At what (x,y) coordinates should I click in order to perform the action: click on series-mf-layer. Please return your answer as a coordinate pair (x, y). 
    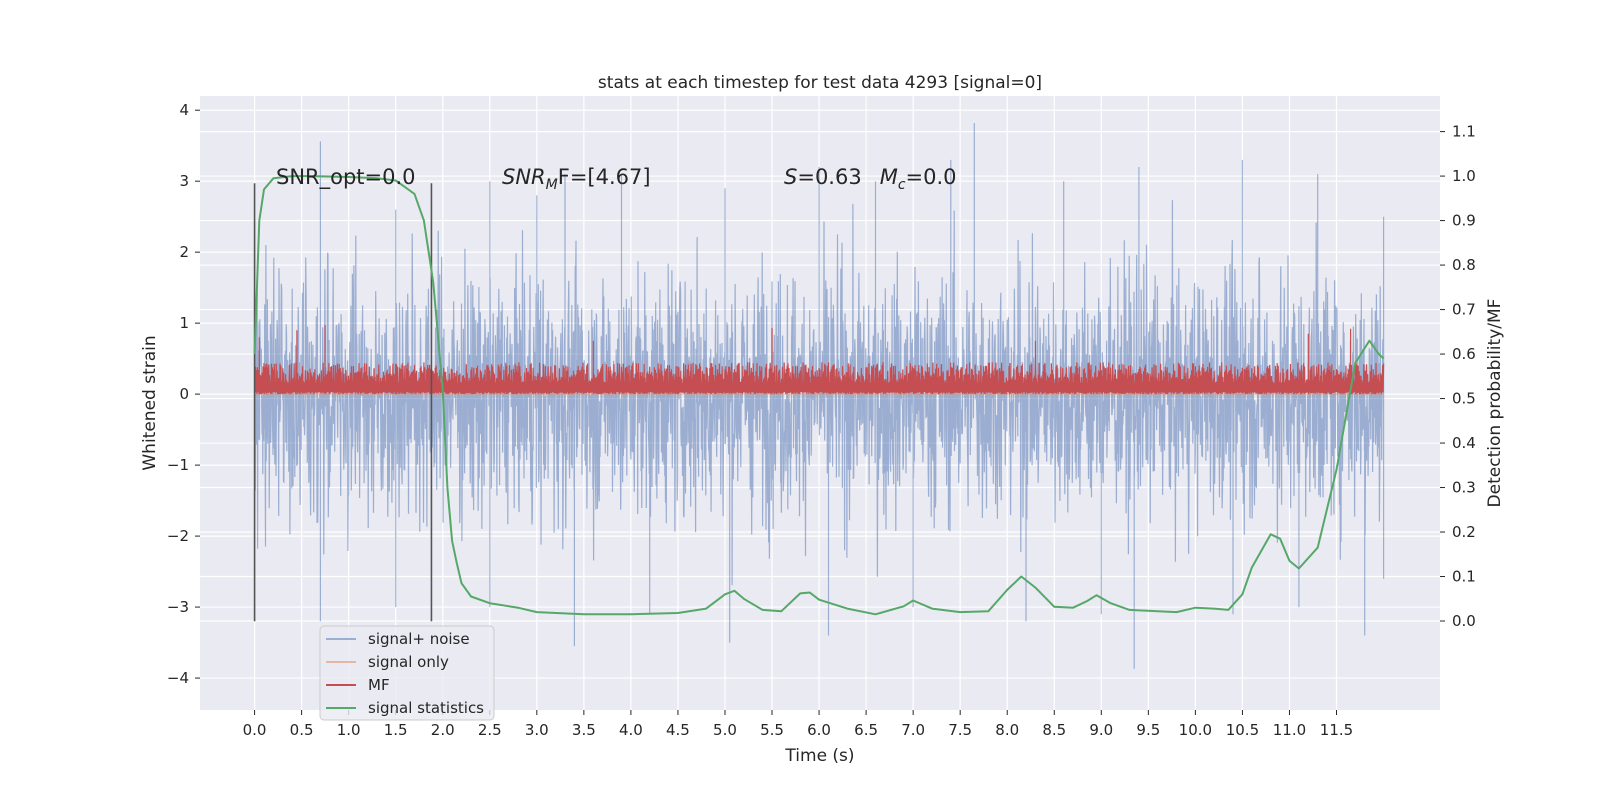
    Looking at the image, I should click on (819, 360).